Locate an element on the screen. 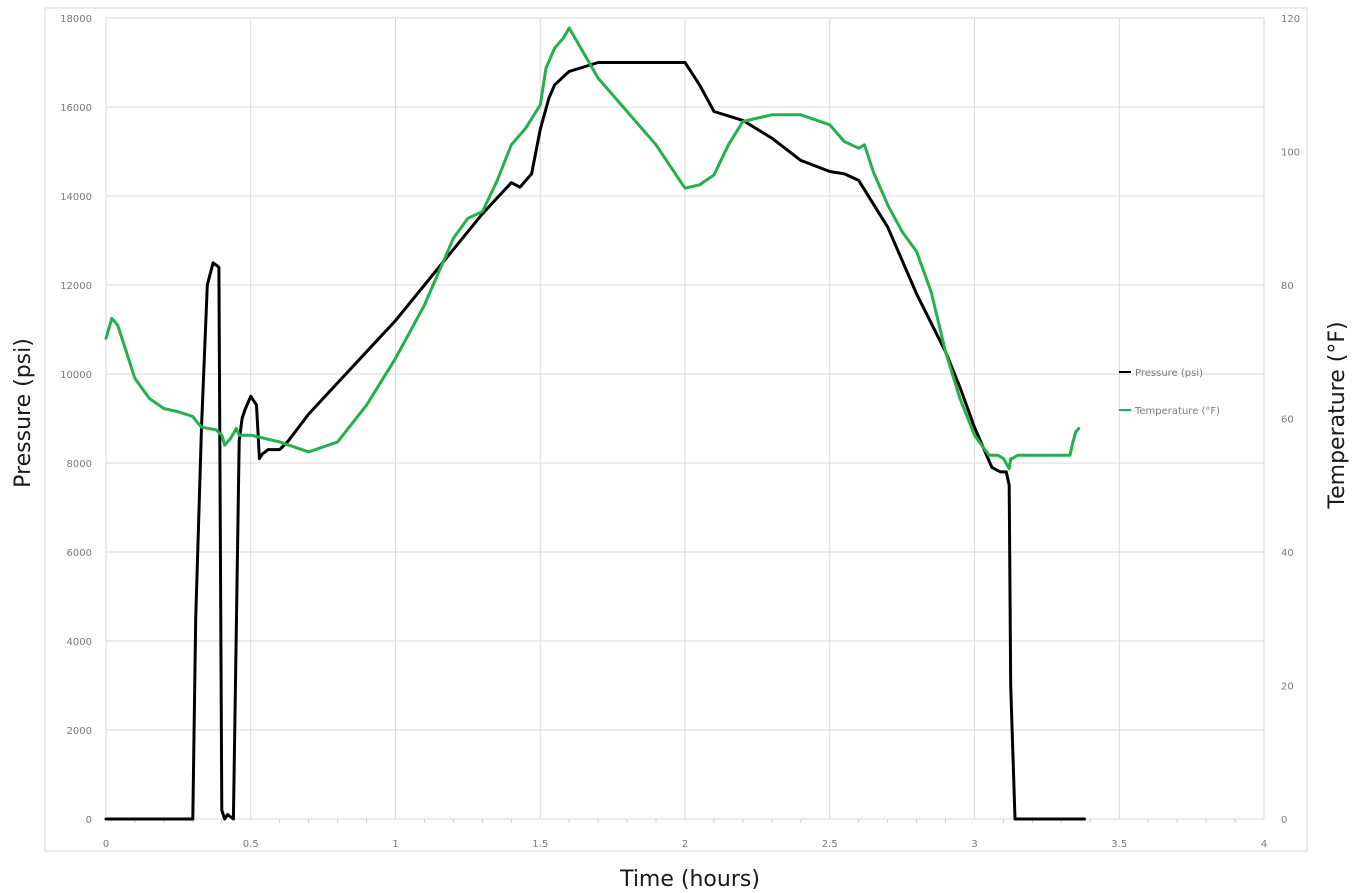 This screenshot has height=893, width=1364. y-axis-title: Pressure (psi) is located at coordinates (23, 413).